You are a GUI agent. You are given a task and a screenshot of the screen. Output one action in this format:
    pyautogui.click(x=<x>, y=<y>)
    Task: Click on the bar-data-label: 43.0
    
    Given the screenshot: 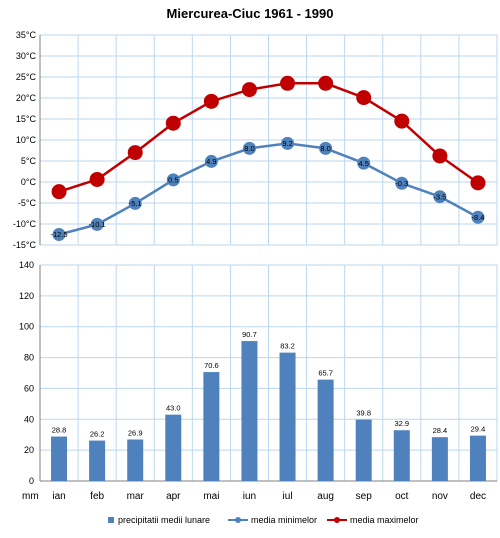 What is the action you would take?
    pyautogui.click(x=173, y=408)
    